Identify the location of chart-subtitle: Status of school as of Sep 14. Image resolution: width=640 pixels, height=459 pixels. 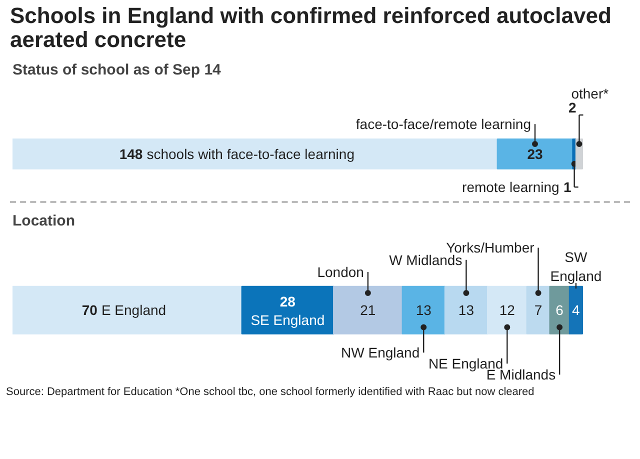
(117, 70).